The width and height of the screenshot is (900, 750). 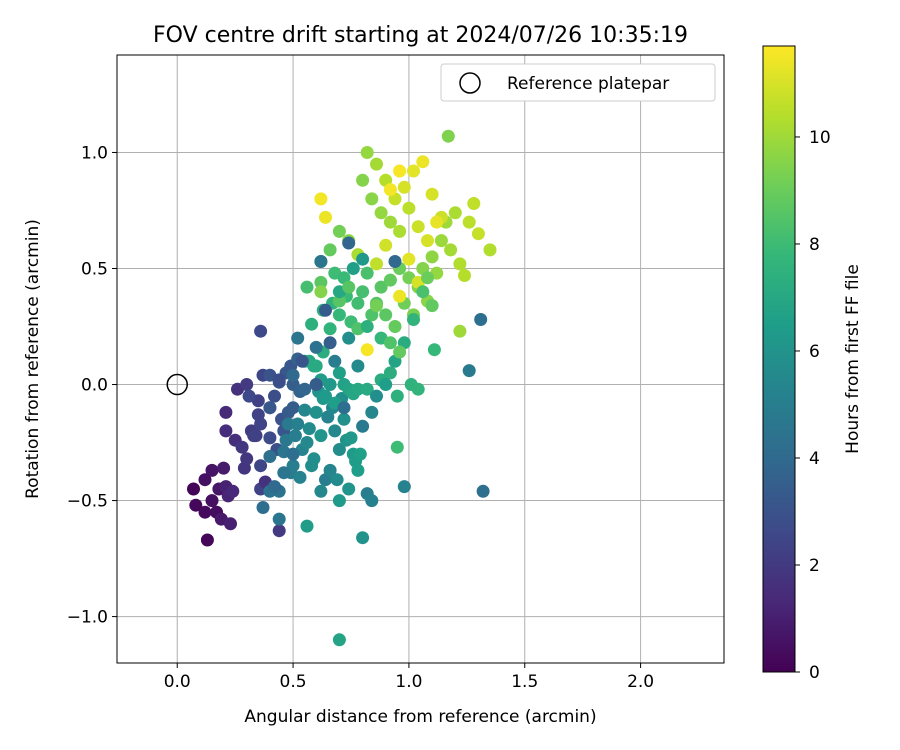 I want to click on y-axis-label: Rotation from reference (arcmin), so click(x=33, y=359).